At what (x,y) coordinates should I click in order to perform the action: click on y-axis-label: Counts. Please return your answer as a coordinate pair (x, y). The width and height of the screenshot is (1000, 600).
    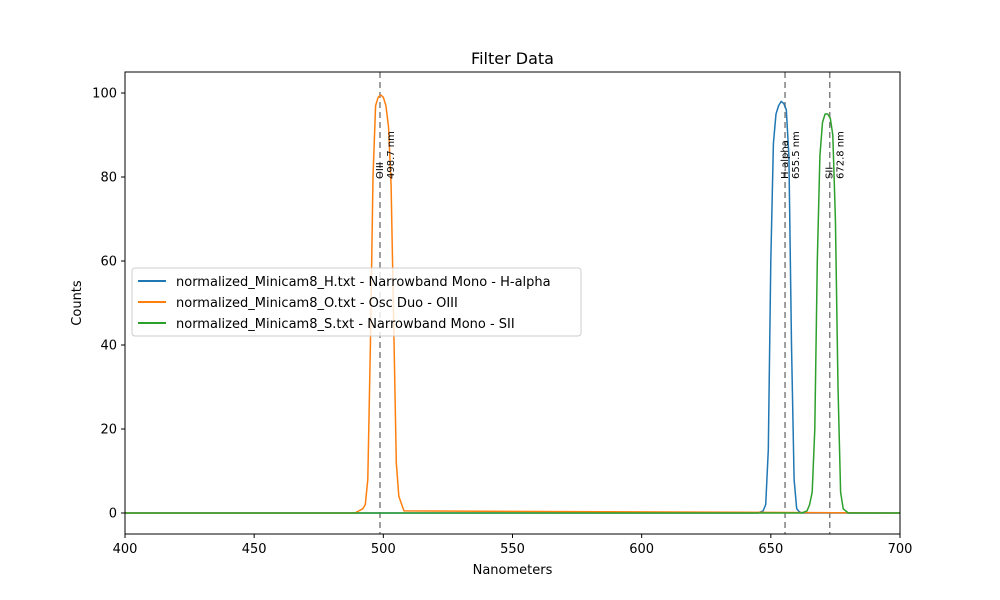
    Looking at the image, I should click on (77, 303).